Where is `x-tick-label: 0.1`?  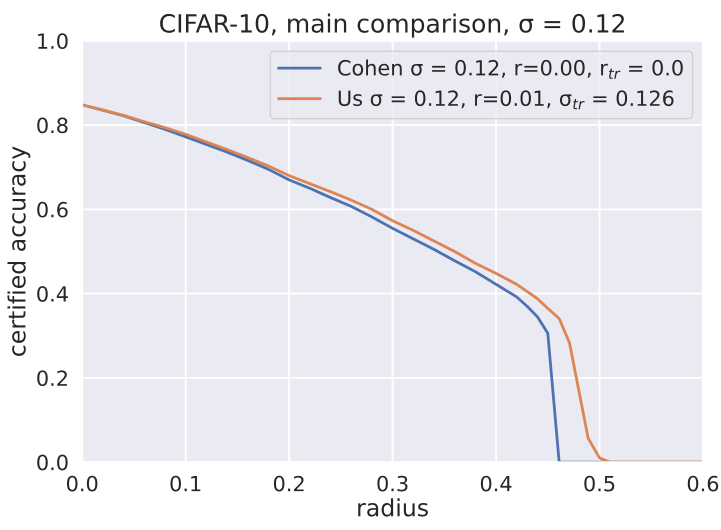 x-tick-label: 0.1 is located at coordinates (185, 484).